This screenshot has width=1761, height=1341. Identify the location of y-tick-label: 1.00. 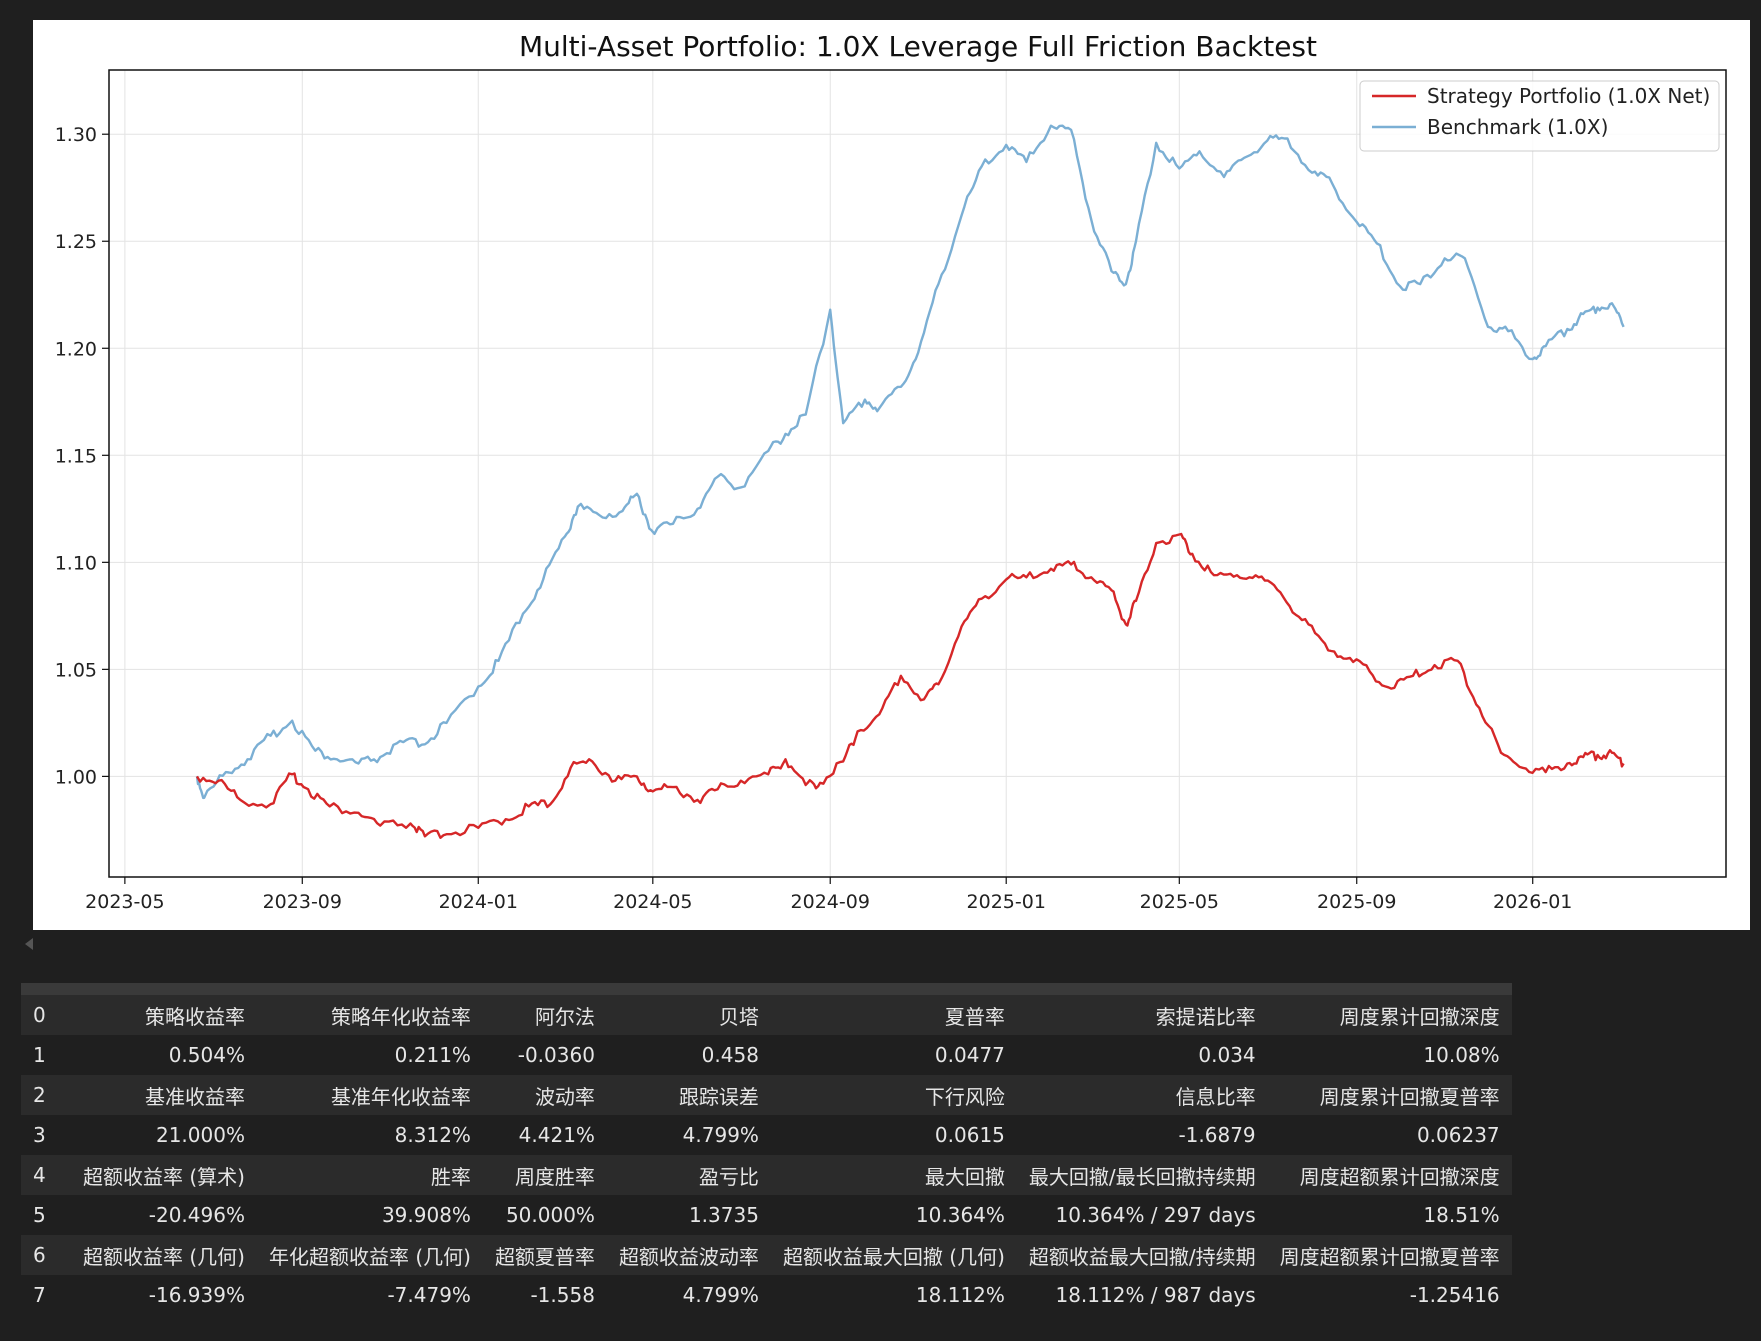
(76, 777).